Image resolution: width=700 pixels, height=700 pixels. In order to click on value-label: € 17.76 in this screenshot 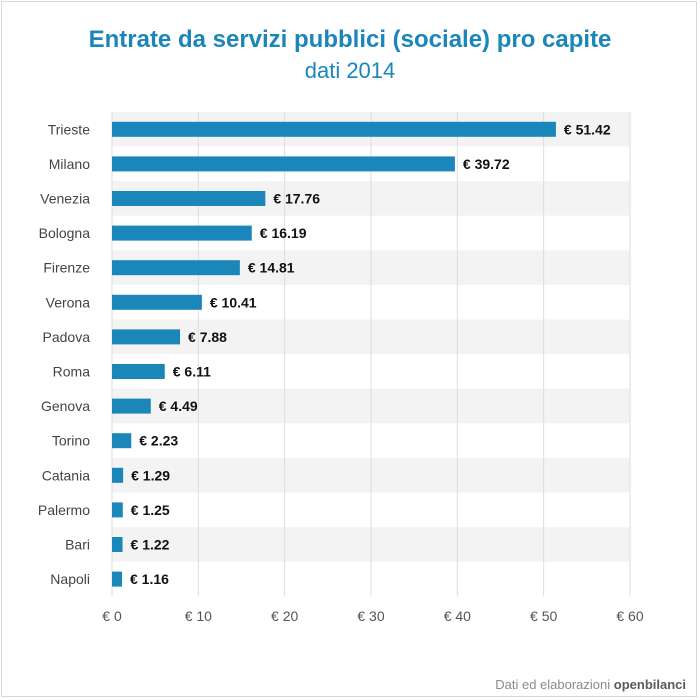, I will do `click(296, 199)`.